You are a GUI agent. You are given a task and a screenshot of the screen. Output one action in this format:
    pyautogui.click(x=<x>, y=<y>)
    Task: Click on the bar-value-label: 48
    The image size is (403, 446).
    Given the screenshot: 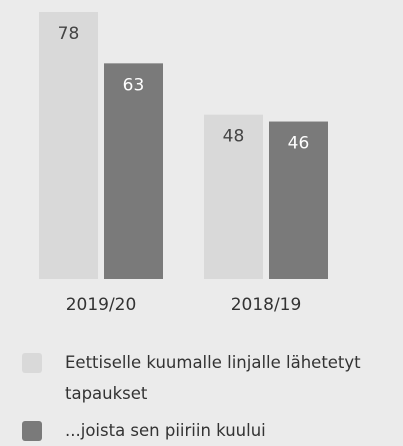 What is the action you would take?
    pyautogui.click(x=234, y=137)
    